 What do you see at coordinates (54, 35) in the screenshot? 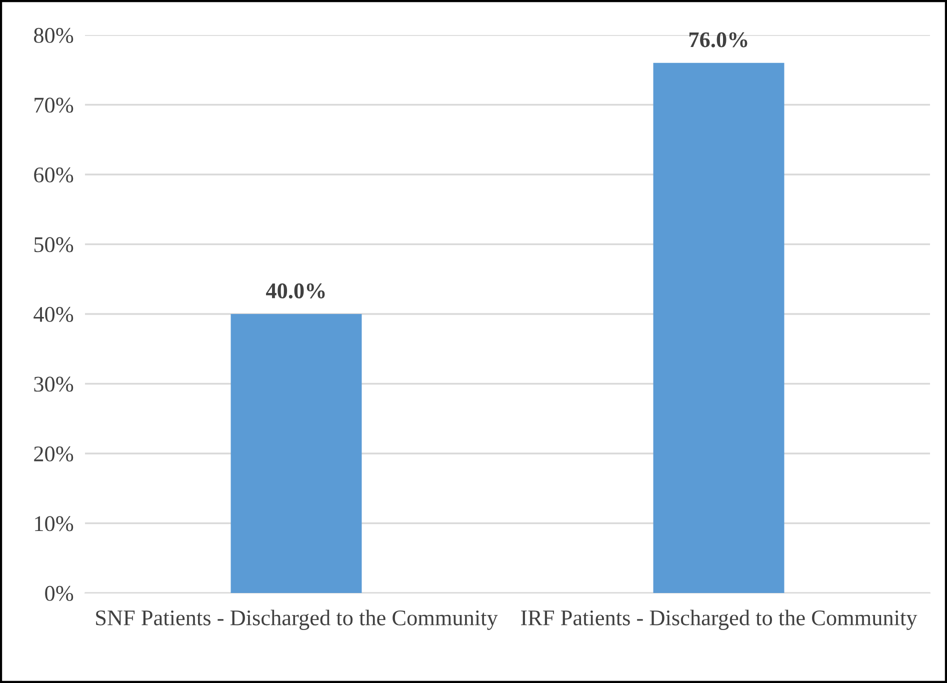
I see `y-tick-label: 80%` at bounding box center [54, 35].